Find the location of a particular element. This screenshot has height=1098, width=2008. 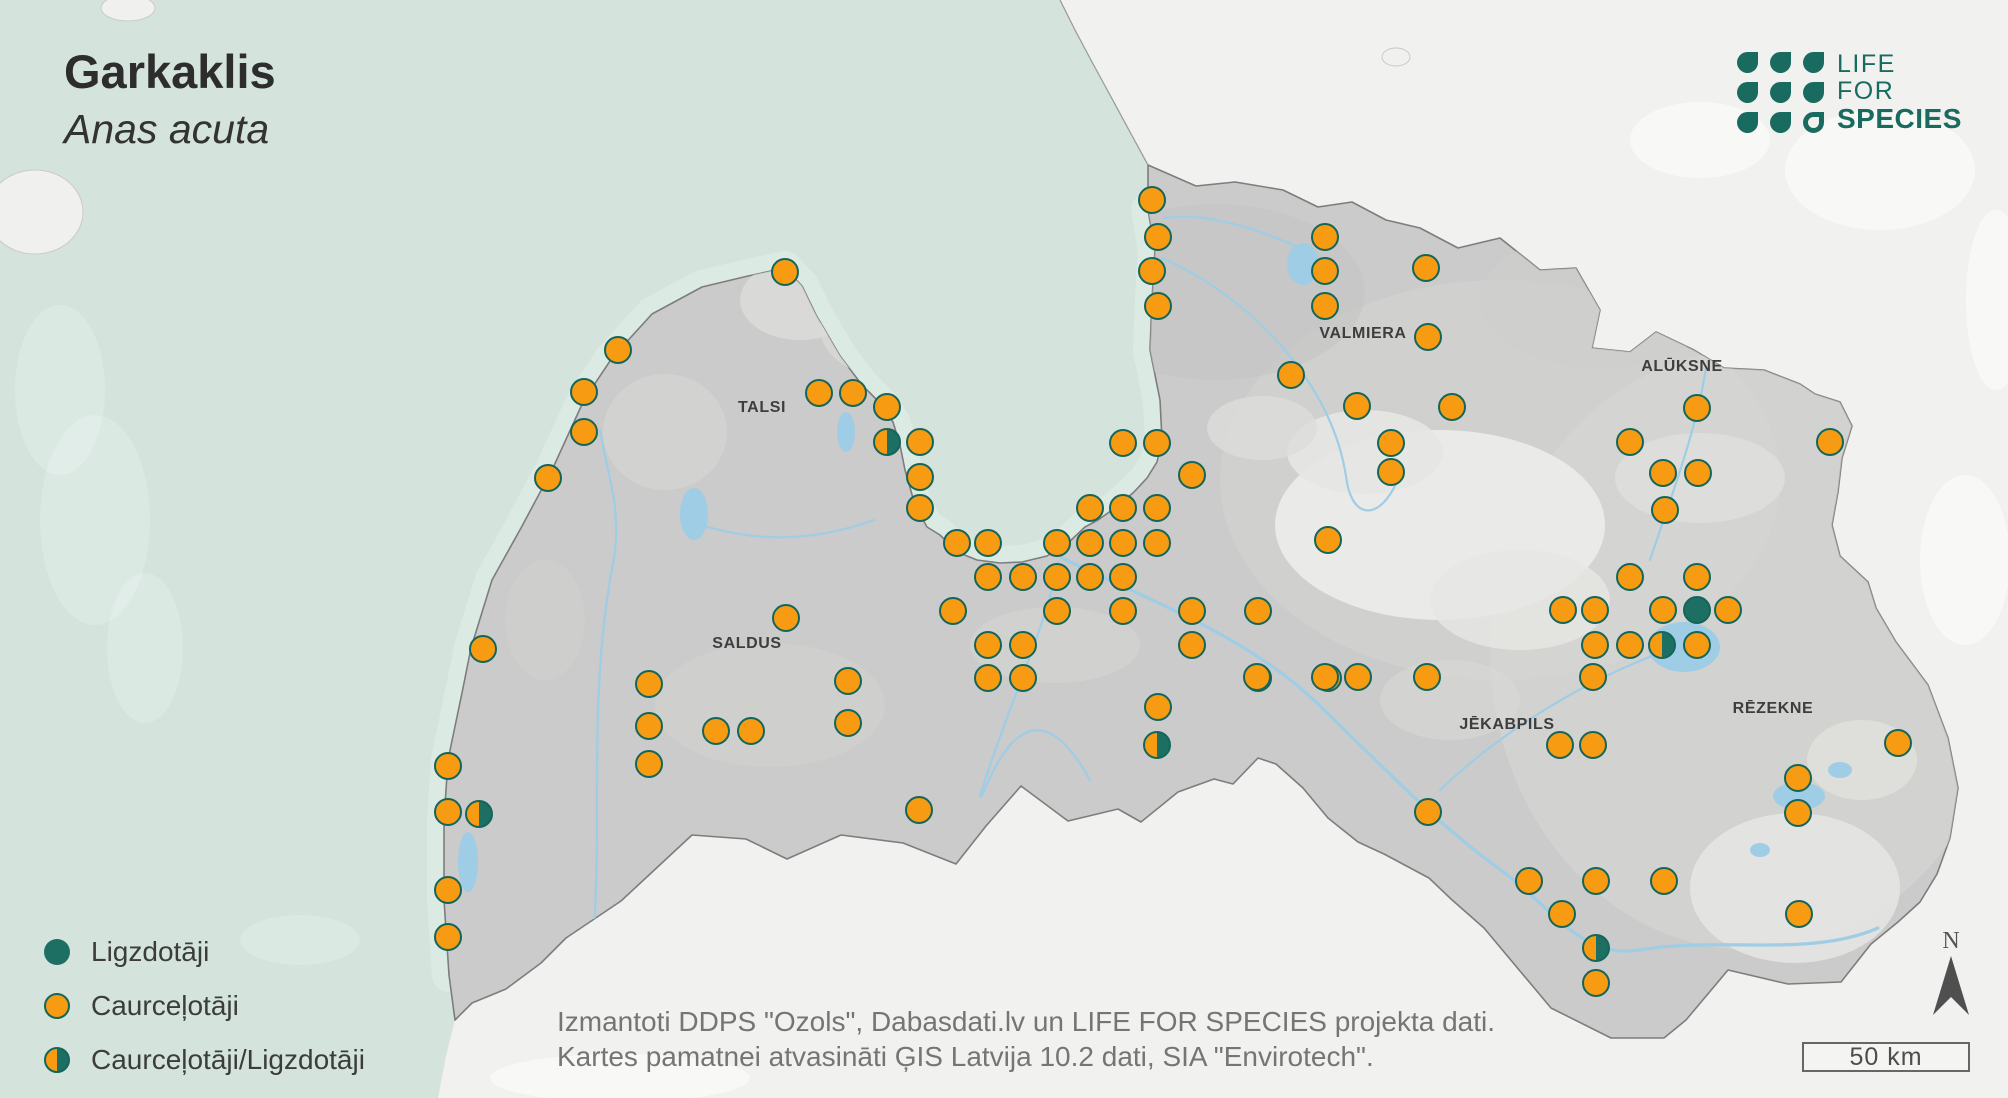

scale-bar: 50 km is located at coordinates (1886, 1057).